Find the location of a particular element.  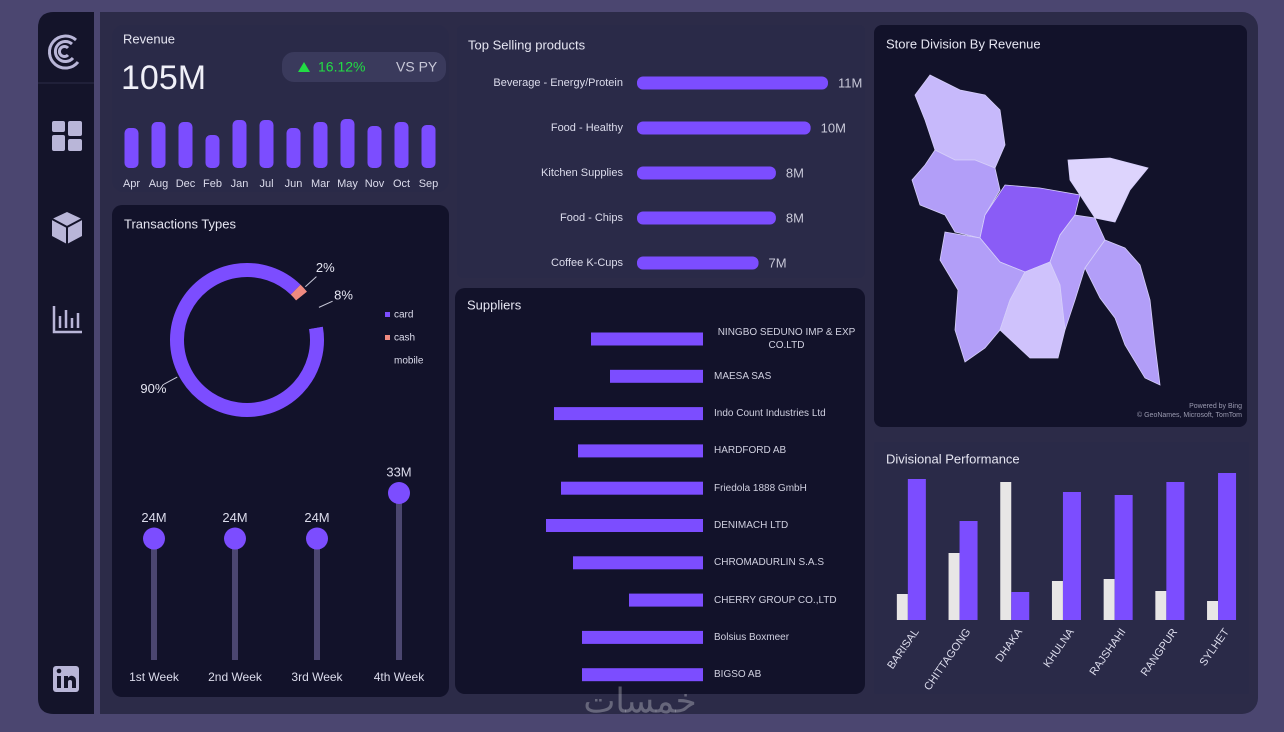

x-tick-label: Nov is located at coordinates (375, 184).